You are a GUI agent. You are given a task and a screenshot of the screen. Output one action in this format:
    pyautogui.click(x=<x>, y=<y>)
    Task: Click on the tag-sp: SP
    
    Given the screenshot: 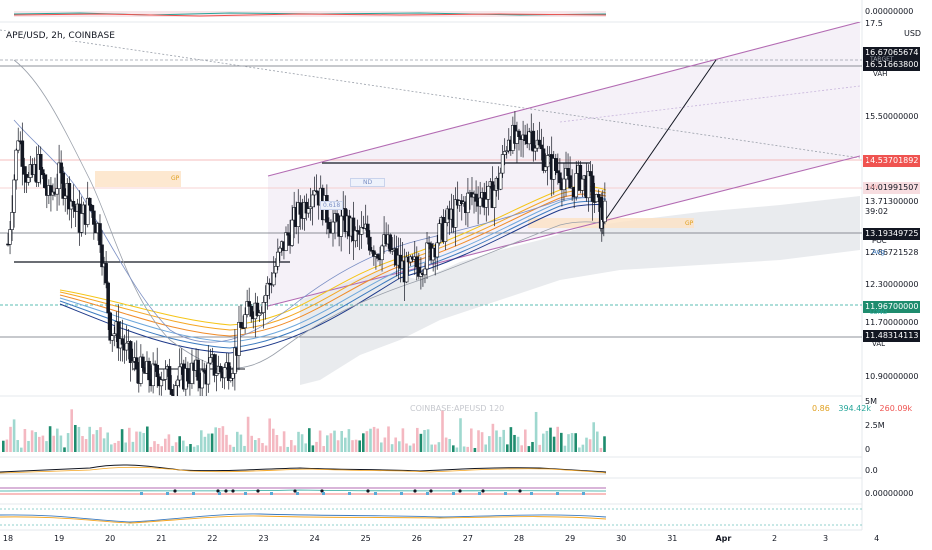 What is the action you would take?
    pyautogui.click(x=869, y=159)
    